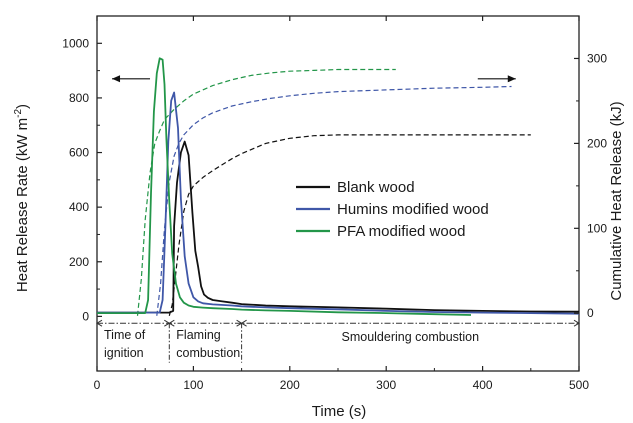  What do you see at coordinates (401, 231) in the screenshot?
I see `legend-label-pfa: PFA modified wood` at bounding box center [401, 231].